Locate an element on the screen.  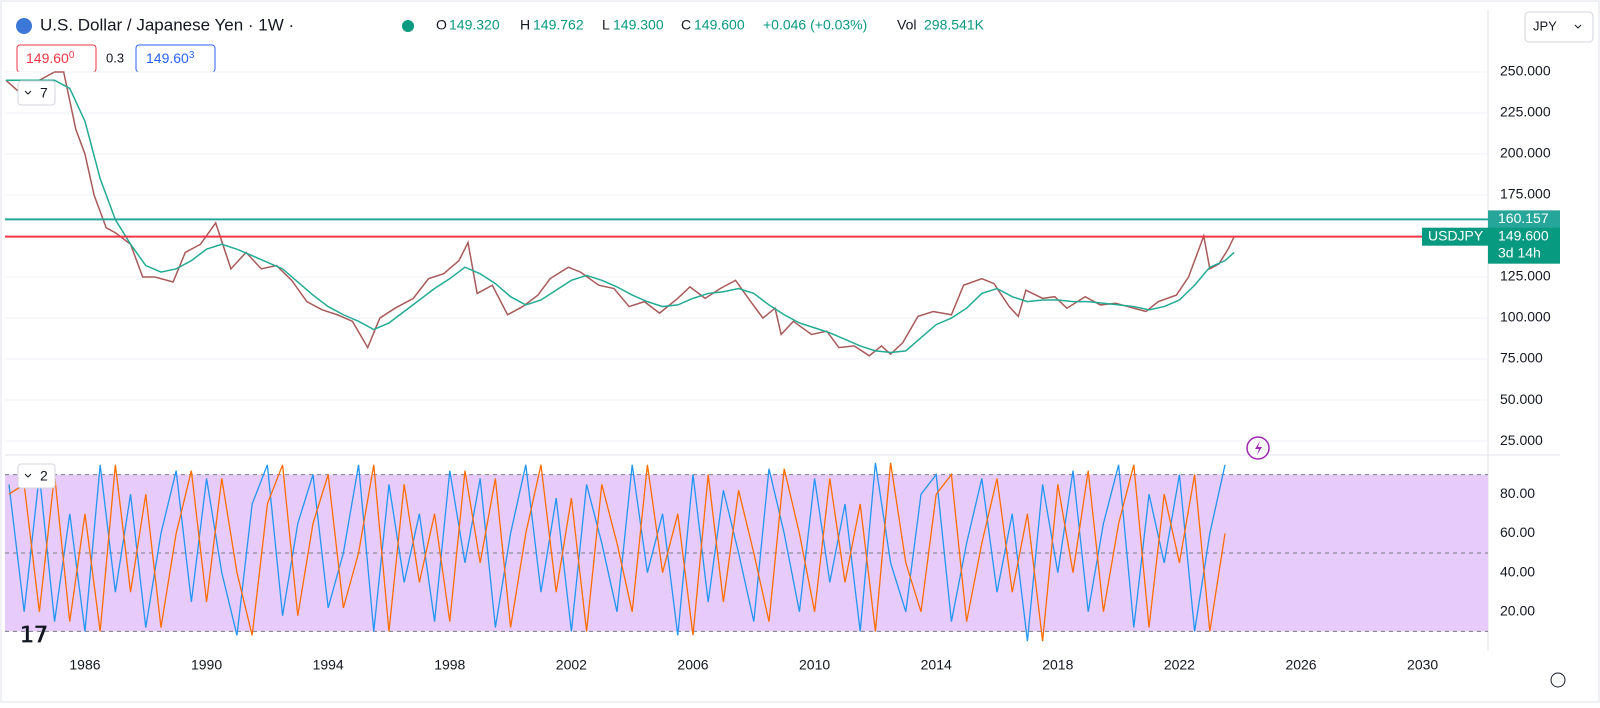
x-tick-label: 2018 is located at coordinates (1057, 665).